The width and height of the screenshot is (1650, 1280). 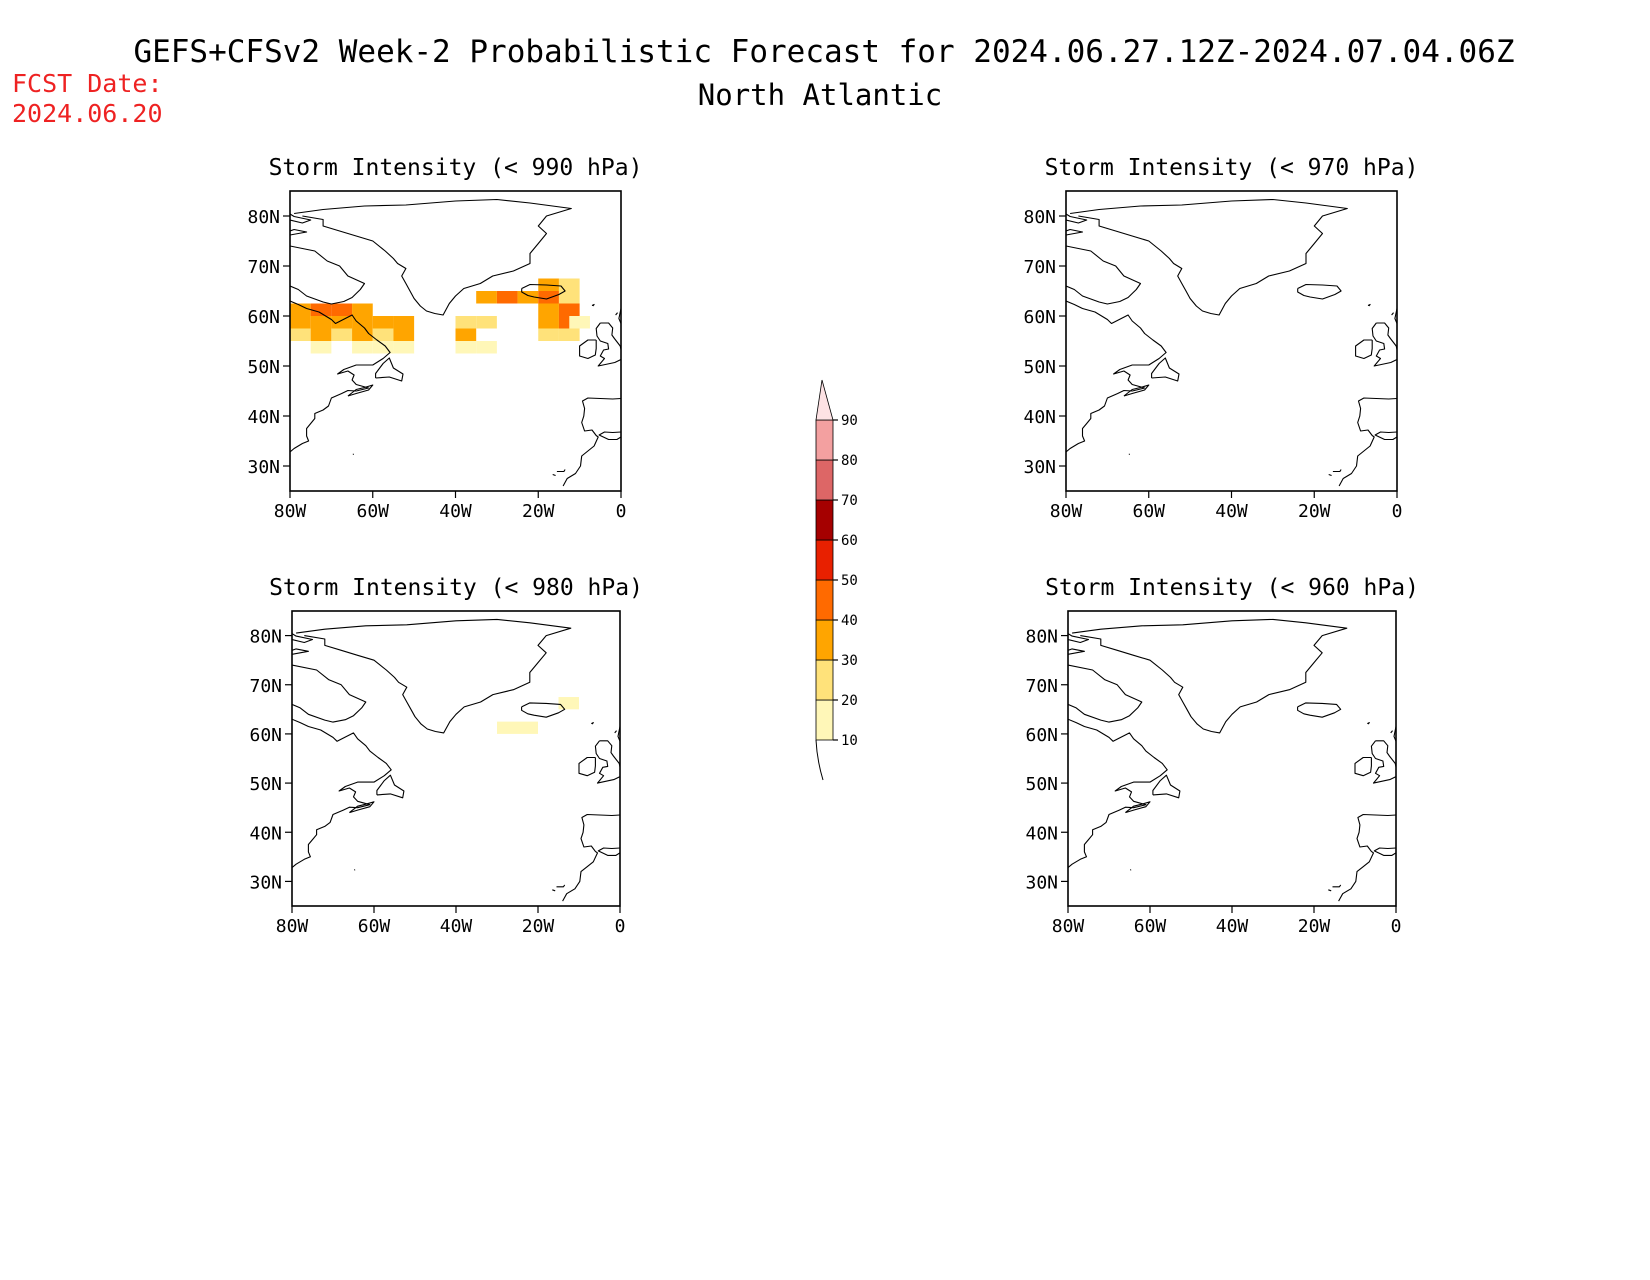 What do you see at coordinates (1232, 588) in the screenshot?
I see `panel-title: Storm Intensity (< 960 hPa)` at bounding box center [1232, 588].